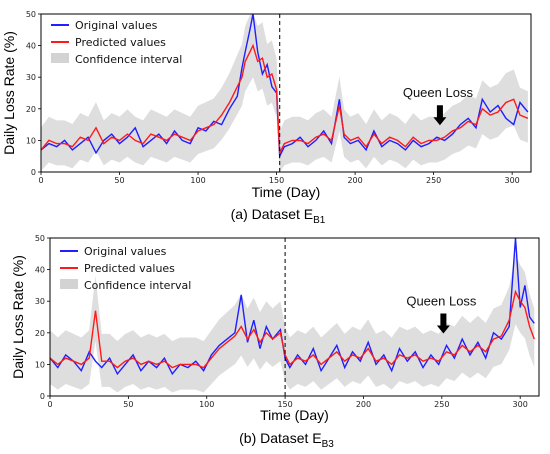 Image resolution: width=550 pixels, height=454 pixels. Describe the element at coordinates (441, 300) in the screenshot. I see `annotation-queen-loss-b: Queen Loss` at that location.